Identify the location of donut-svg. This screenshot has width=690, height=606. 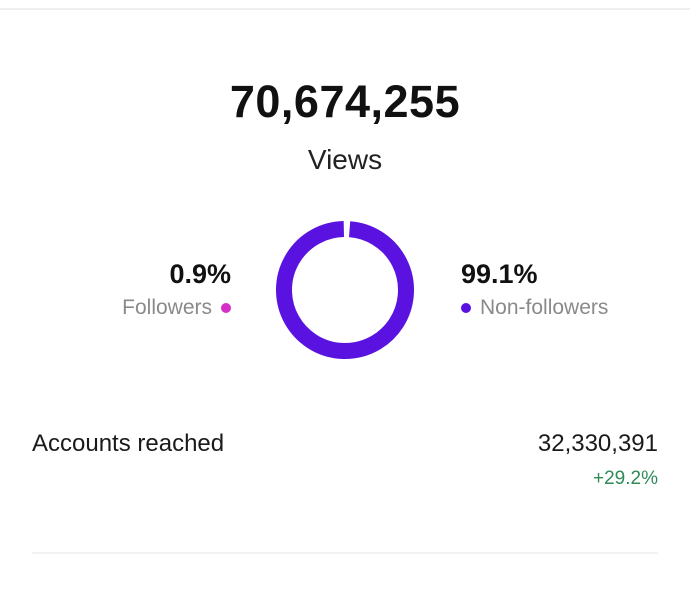
(345, 290).